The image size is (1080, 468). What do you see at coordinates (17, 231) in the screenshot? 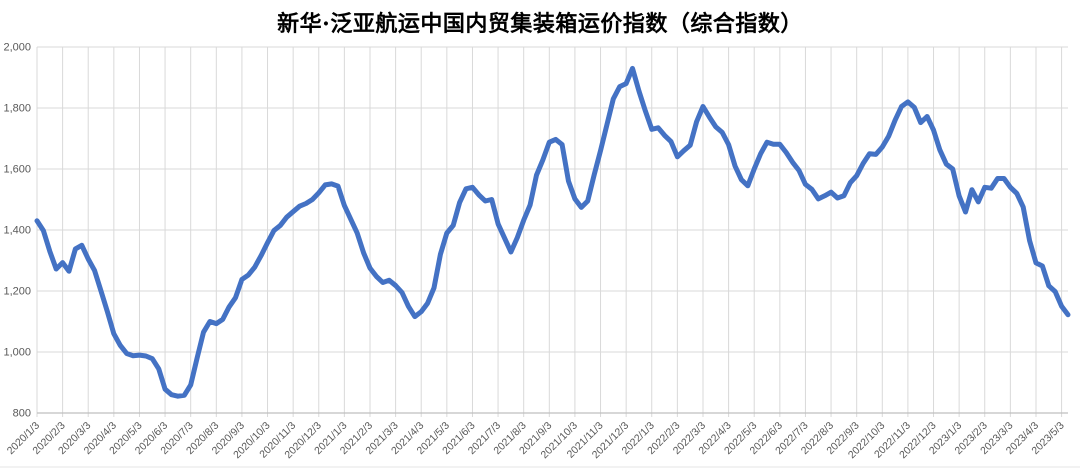
I see `y-axis-tick-label: 1,400` at bounding box center [17, 231].